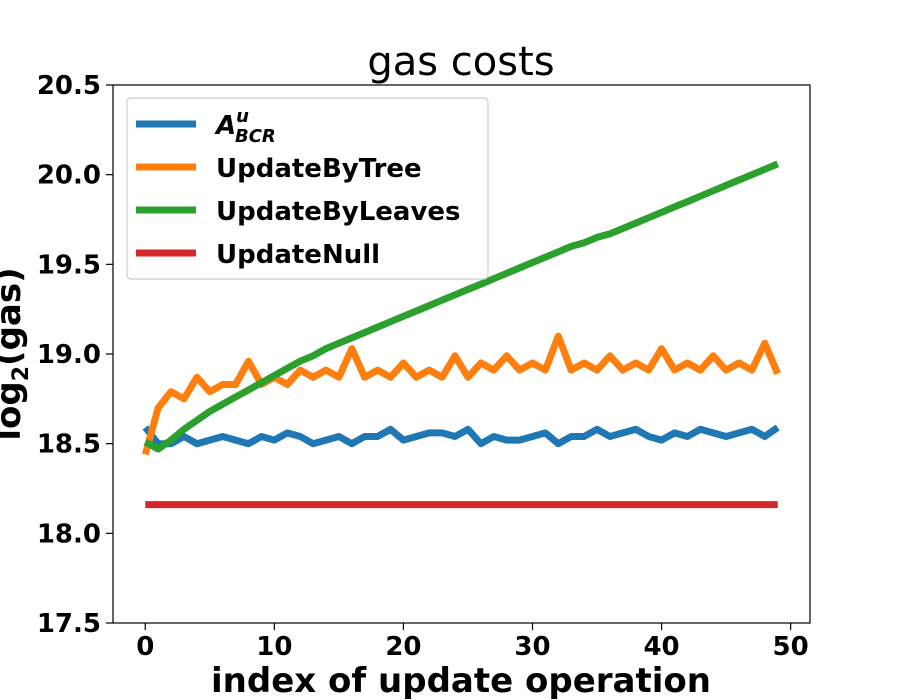 The width and height of the screenshot is (900, 700). I want to click on legend-label-main: A, so click(225, 126).